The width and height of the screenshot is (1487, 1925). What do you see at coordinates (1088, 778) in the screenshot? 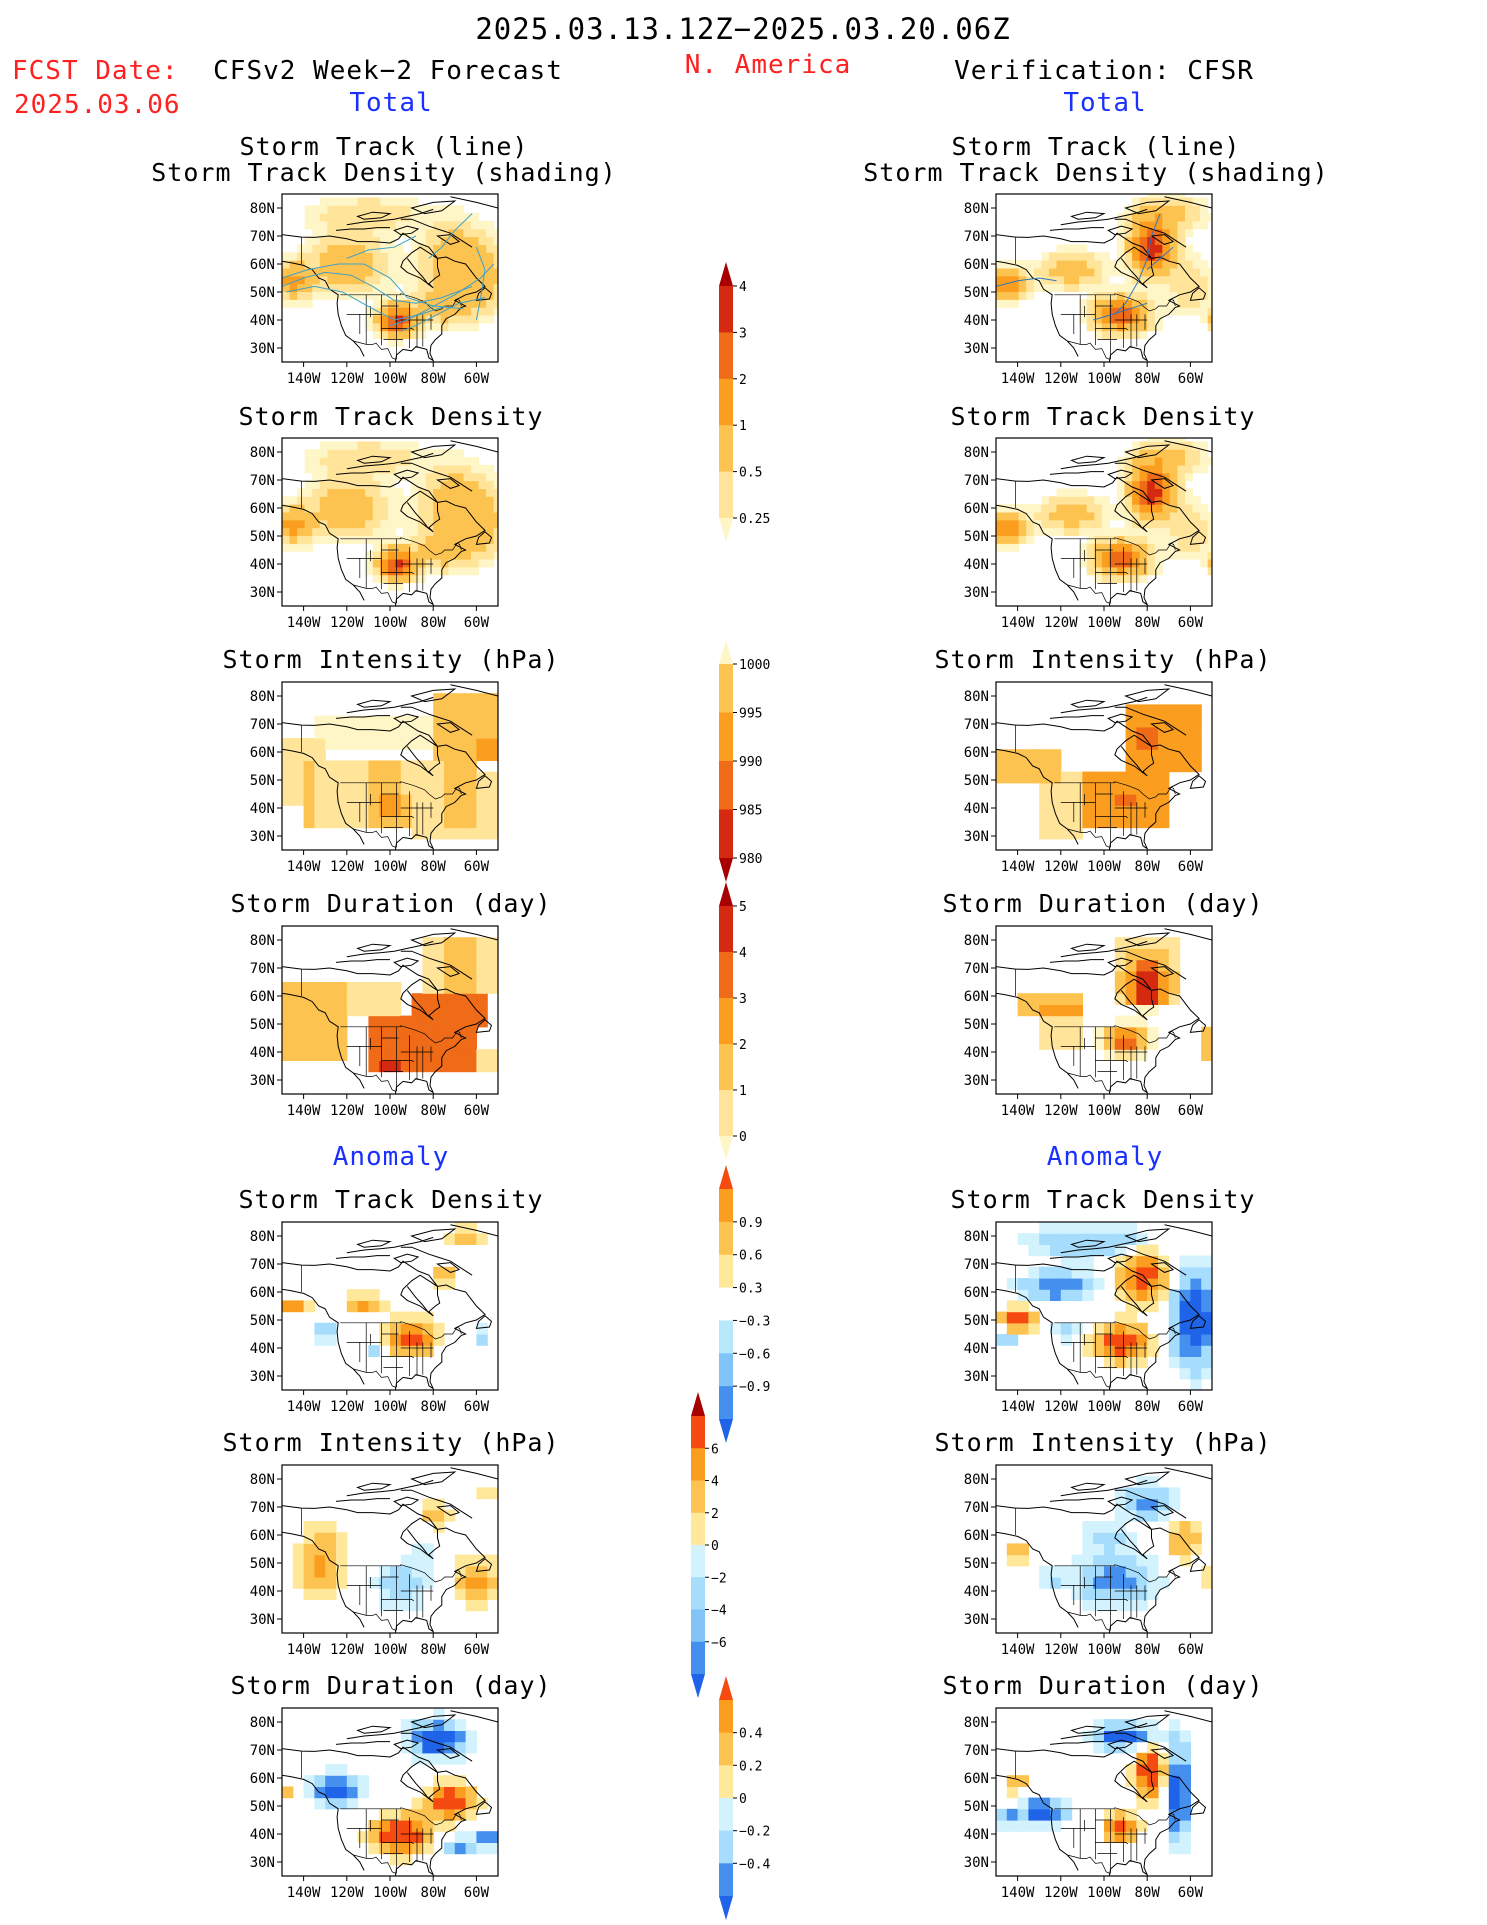
I see `map-panel-intensity-verification: 80N 70N 60N 50N 40N 30N 140W 120W 100W 80W 60W` at bounding box center [1088, 778].